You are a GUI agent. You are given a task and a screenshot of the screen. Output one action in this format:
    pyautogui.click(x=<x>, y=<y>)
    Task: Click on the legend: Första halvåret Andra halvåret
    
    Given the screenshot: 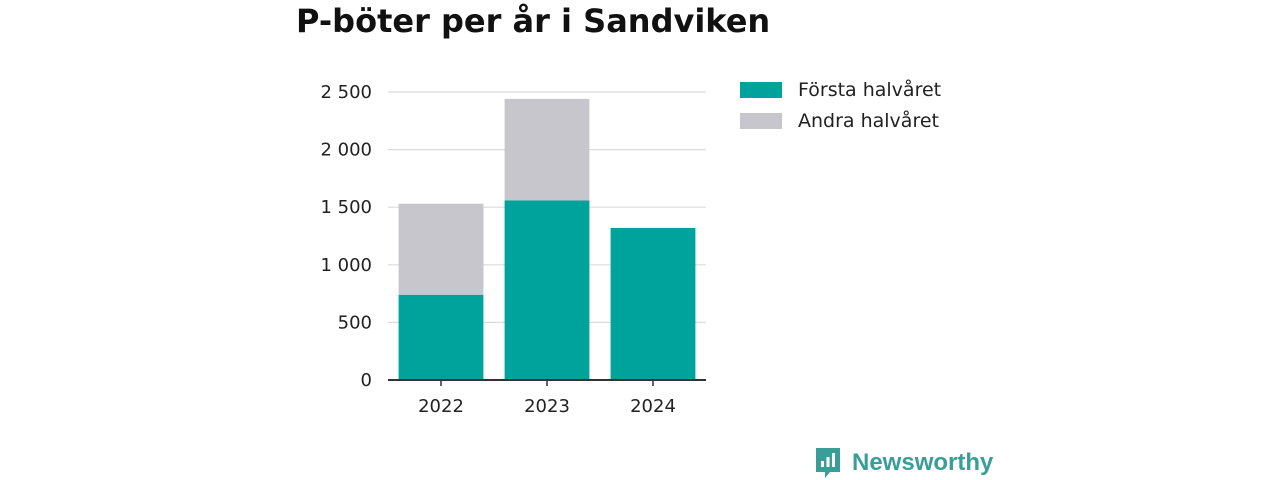 What is the action you would take?
    pyautogui.click(x=840, y=105)
    